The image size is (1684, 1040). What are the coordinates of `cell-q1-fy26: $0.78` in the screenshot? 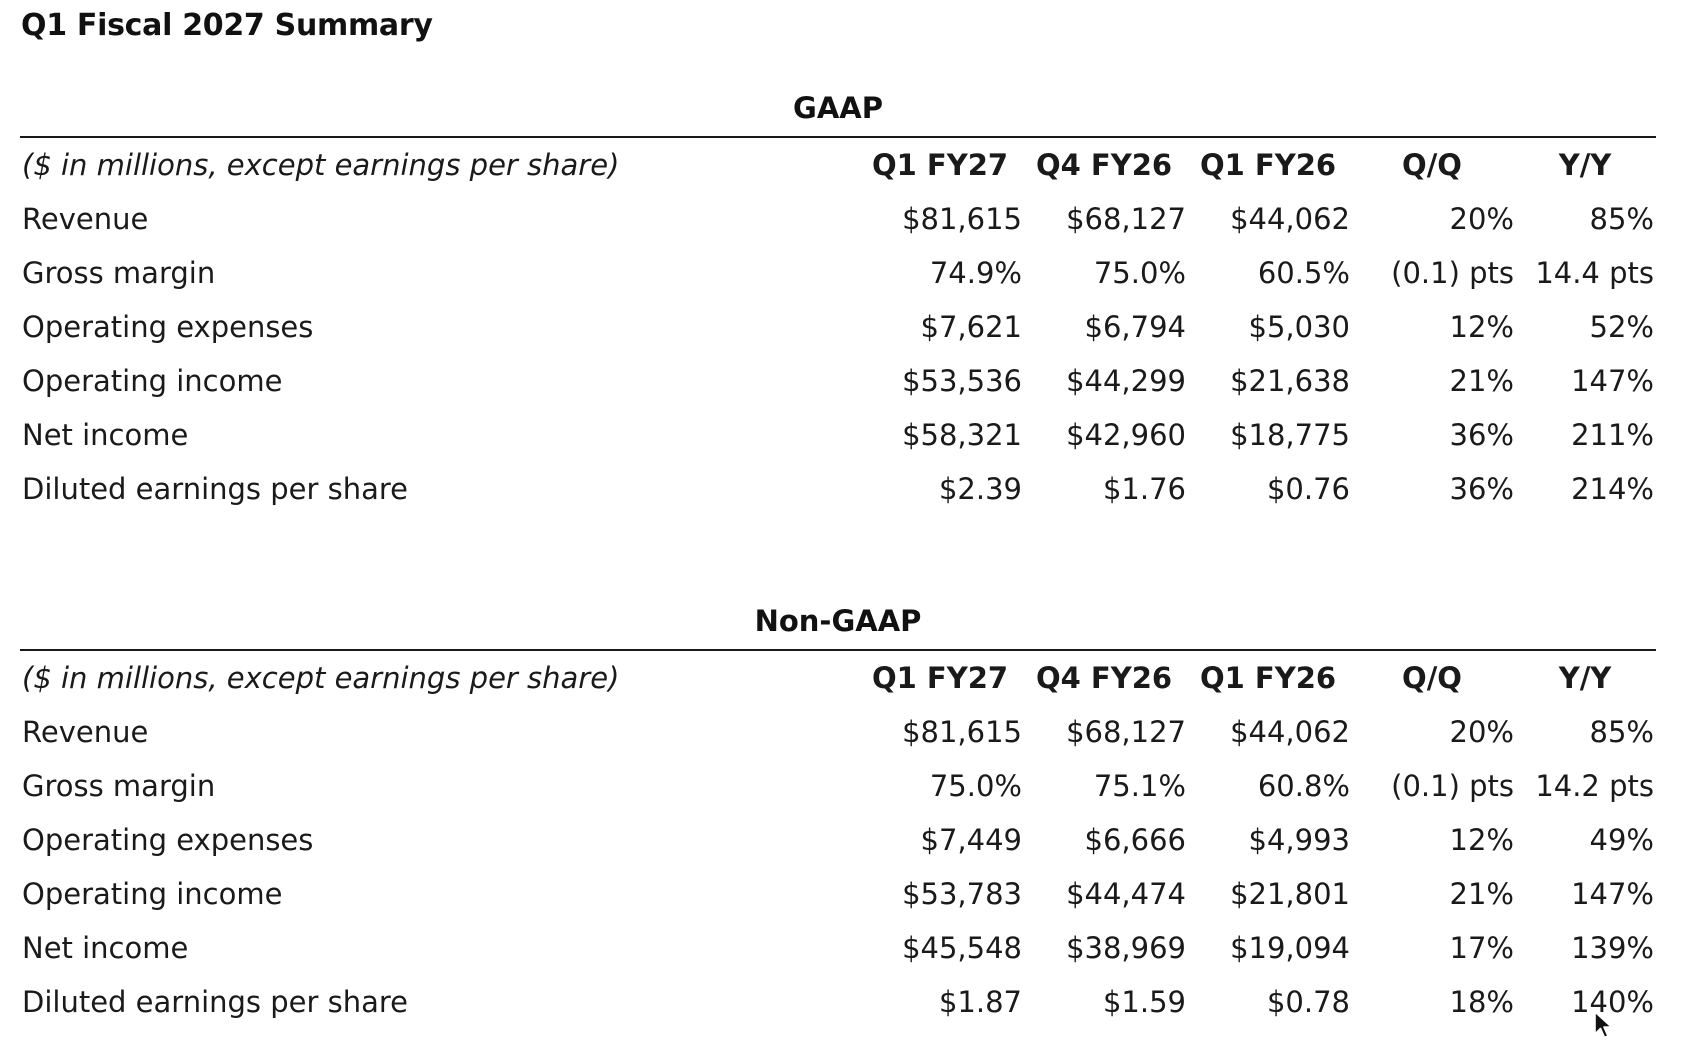 It's located at (1308, 1002).